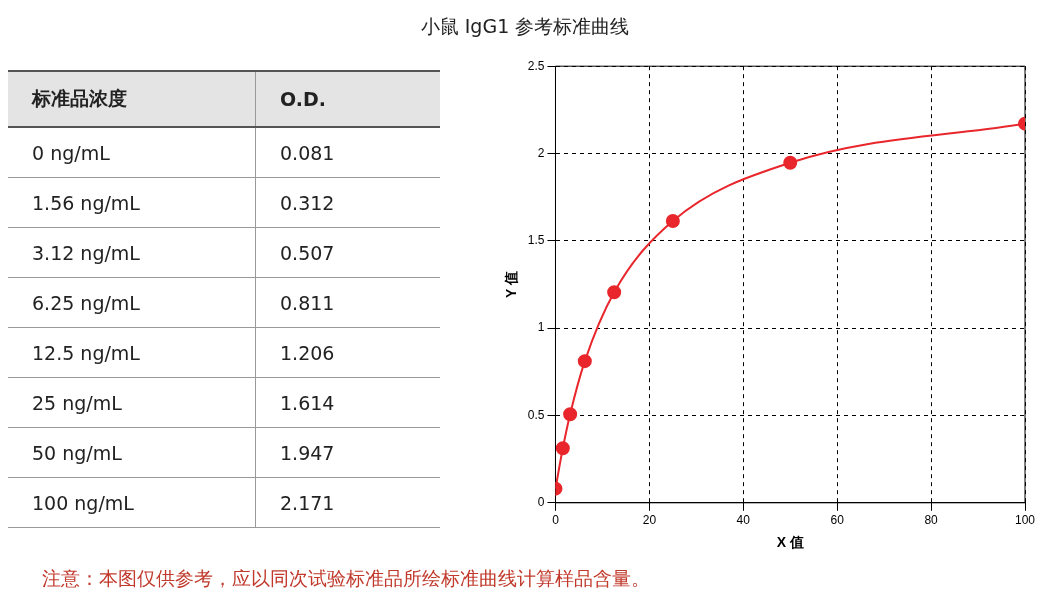  I want to click on y-tick-label: 1, so click(541, 327).